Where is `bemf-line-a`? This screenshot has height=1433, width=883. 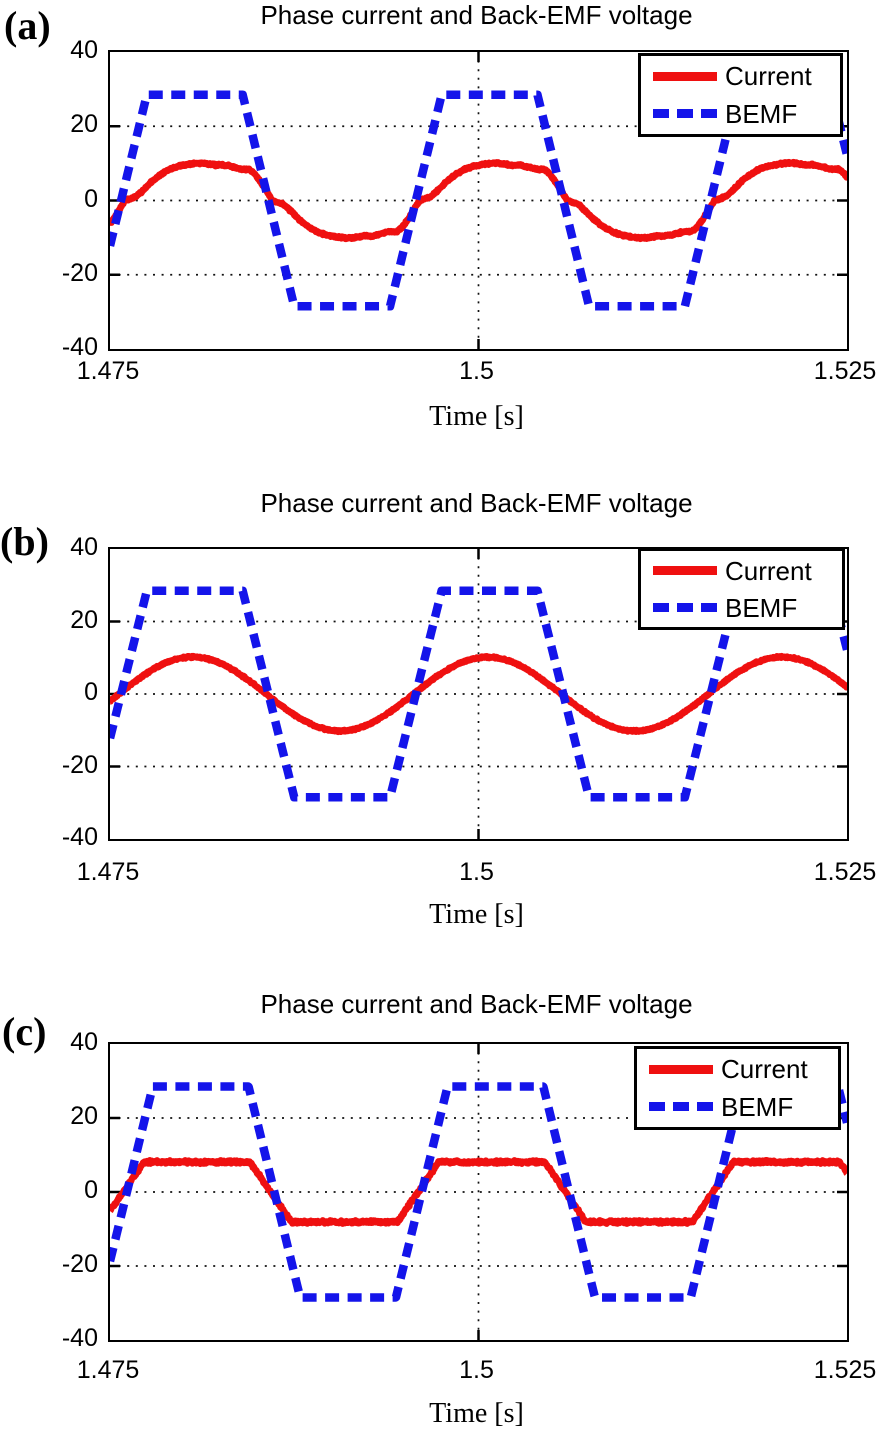
bemf-line-a is located at coordinates (478, 200).